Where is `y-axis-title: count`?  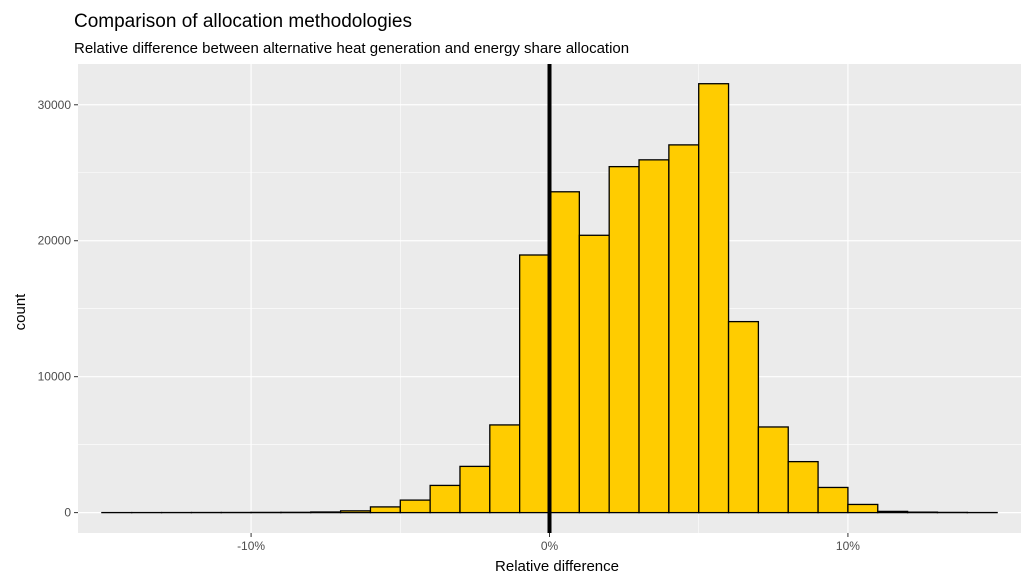 y-axis-title: count is located at coordinates (20, 312).